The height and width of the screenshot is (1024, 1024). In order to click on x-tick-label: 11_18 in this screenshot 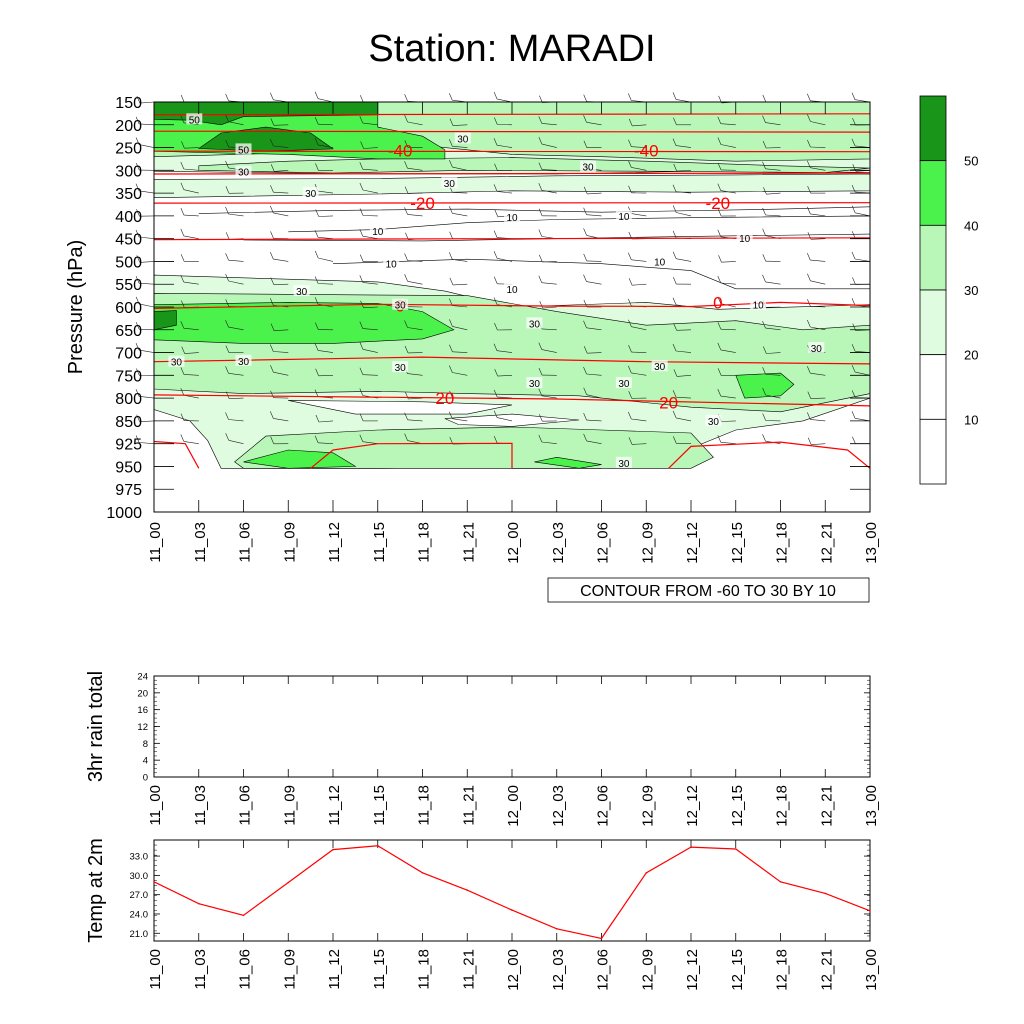, I will do `click(424, 542)`.